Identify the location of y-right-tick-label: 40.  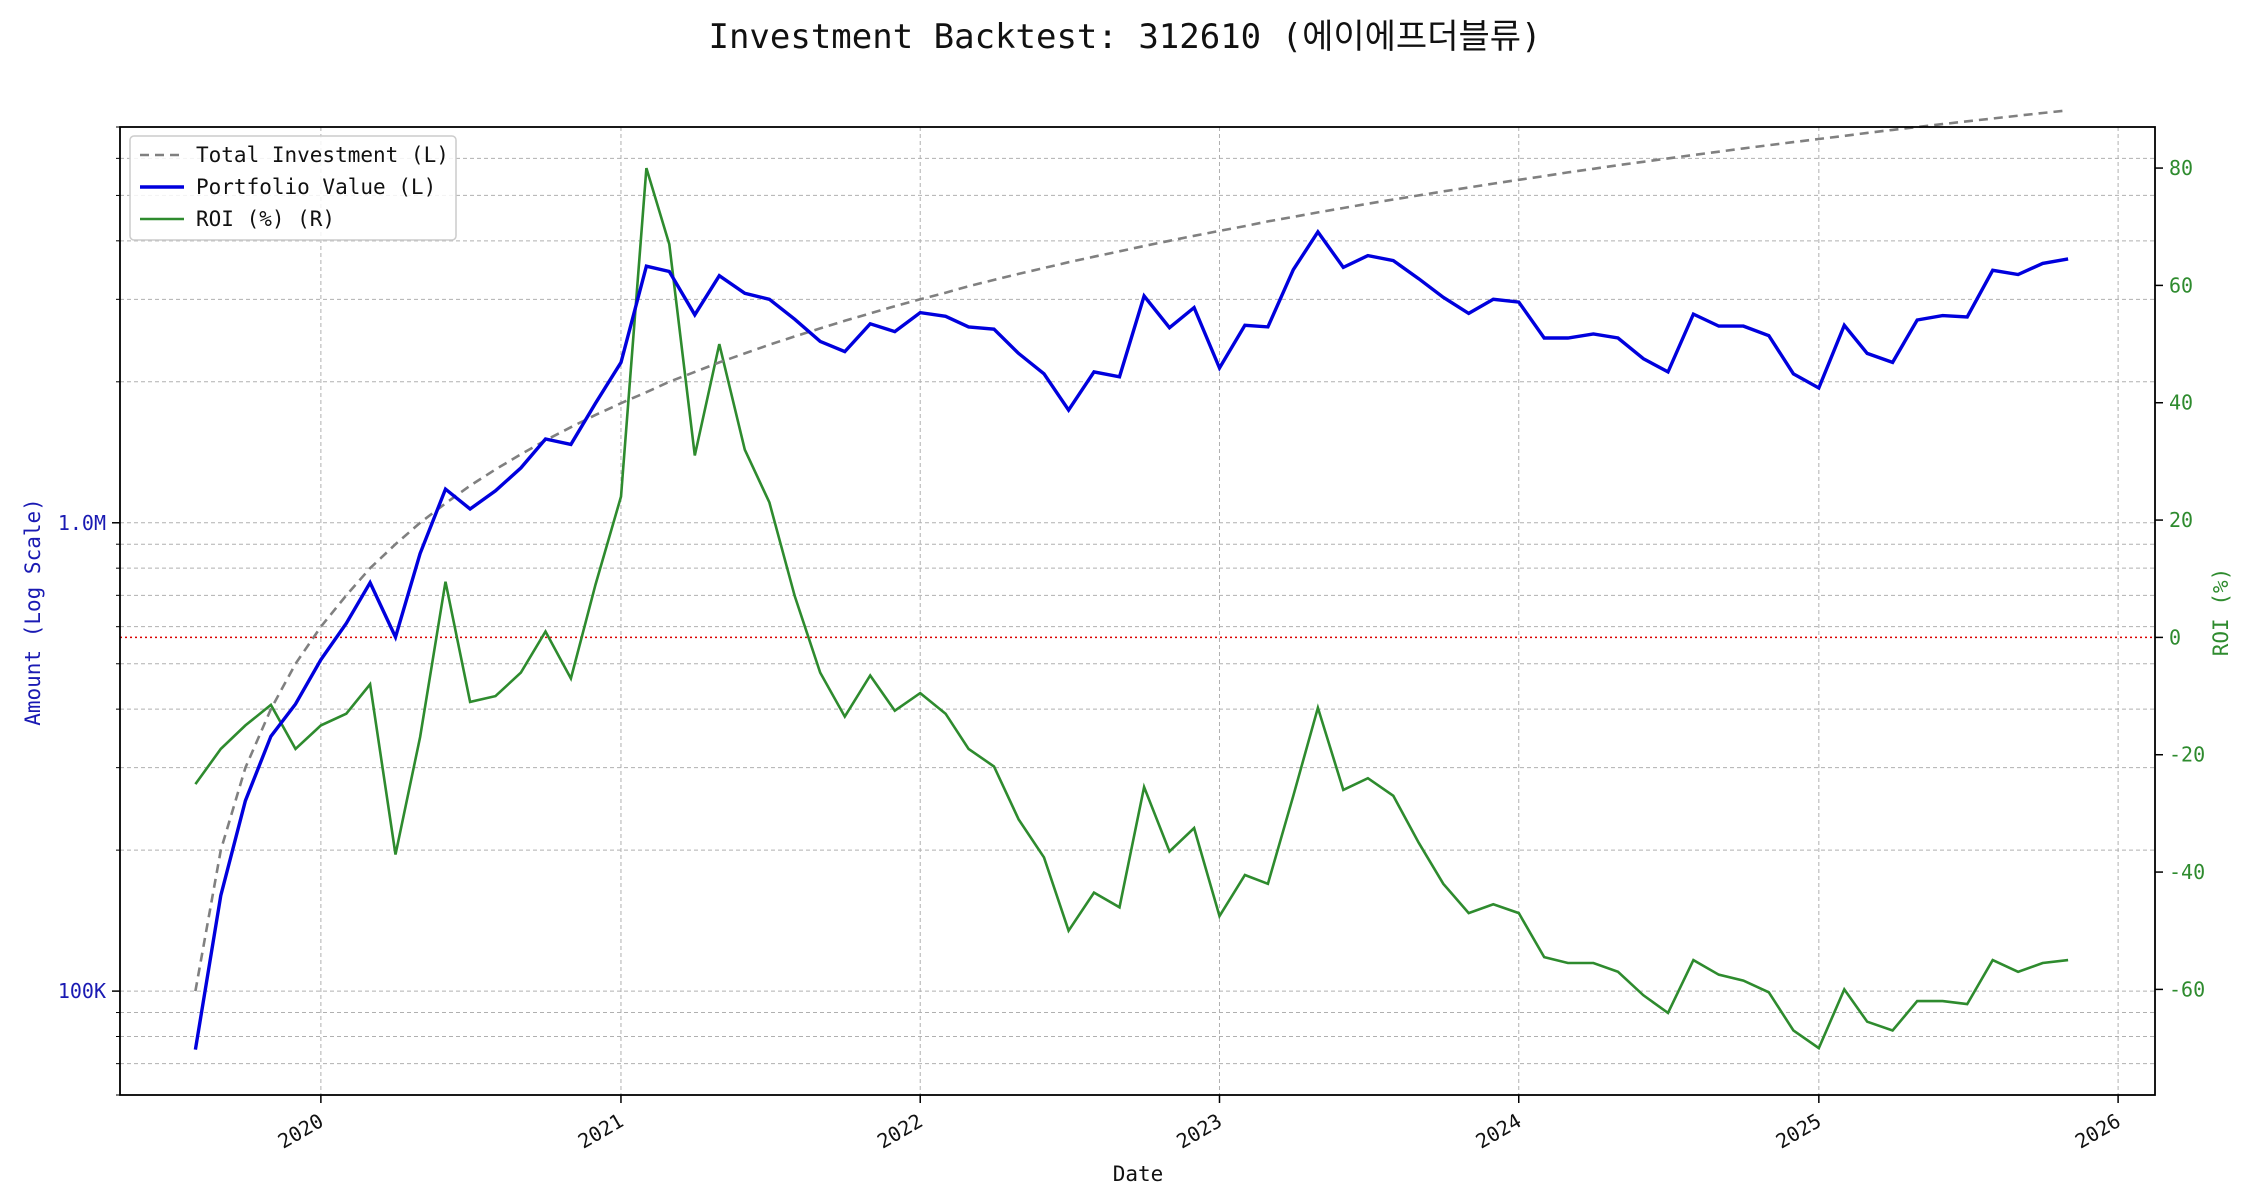
(2181, 403).